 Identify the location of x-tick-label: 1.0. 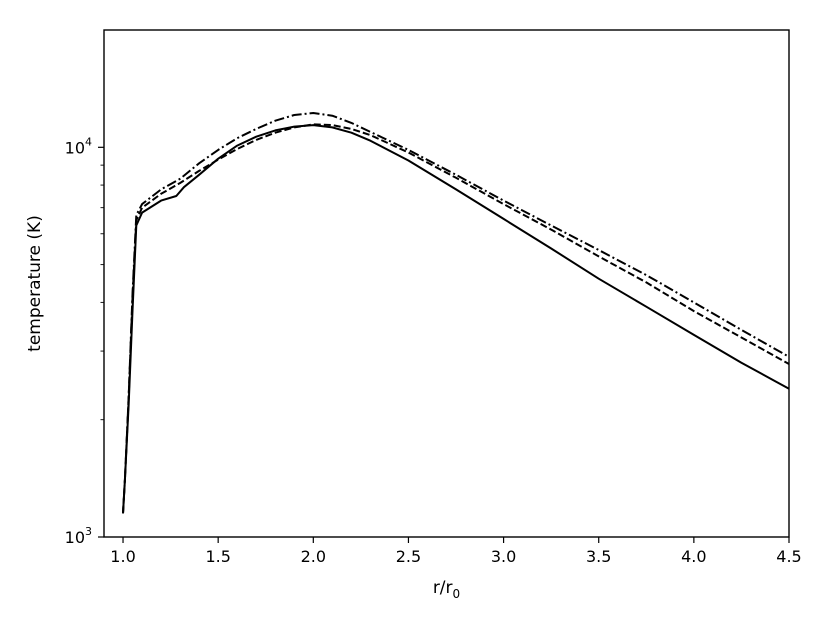
(122, 556).